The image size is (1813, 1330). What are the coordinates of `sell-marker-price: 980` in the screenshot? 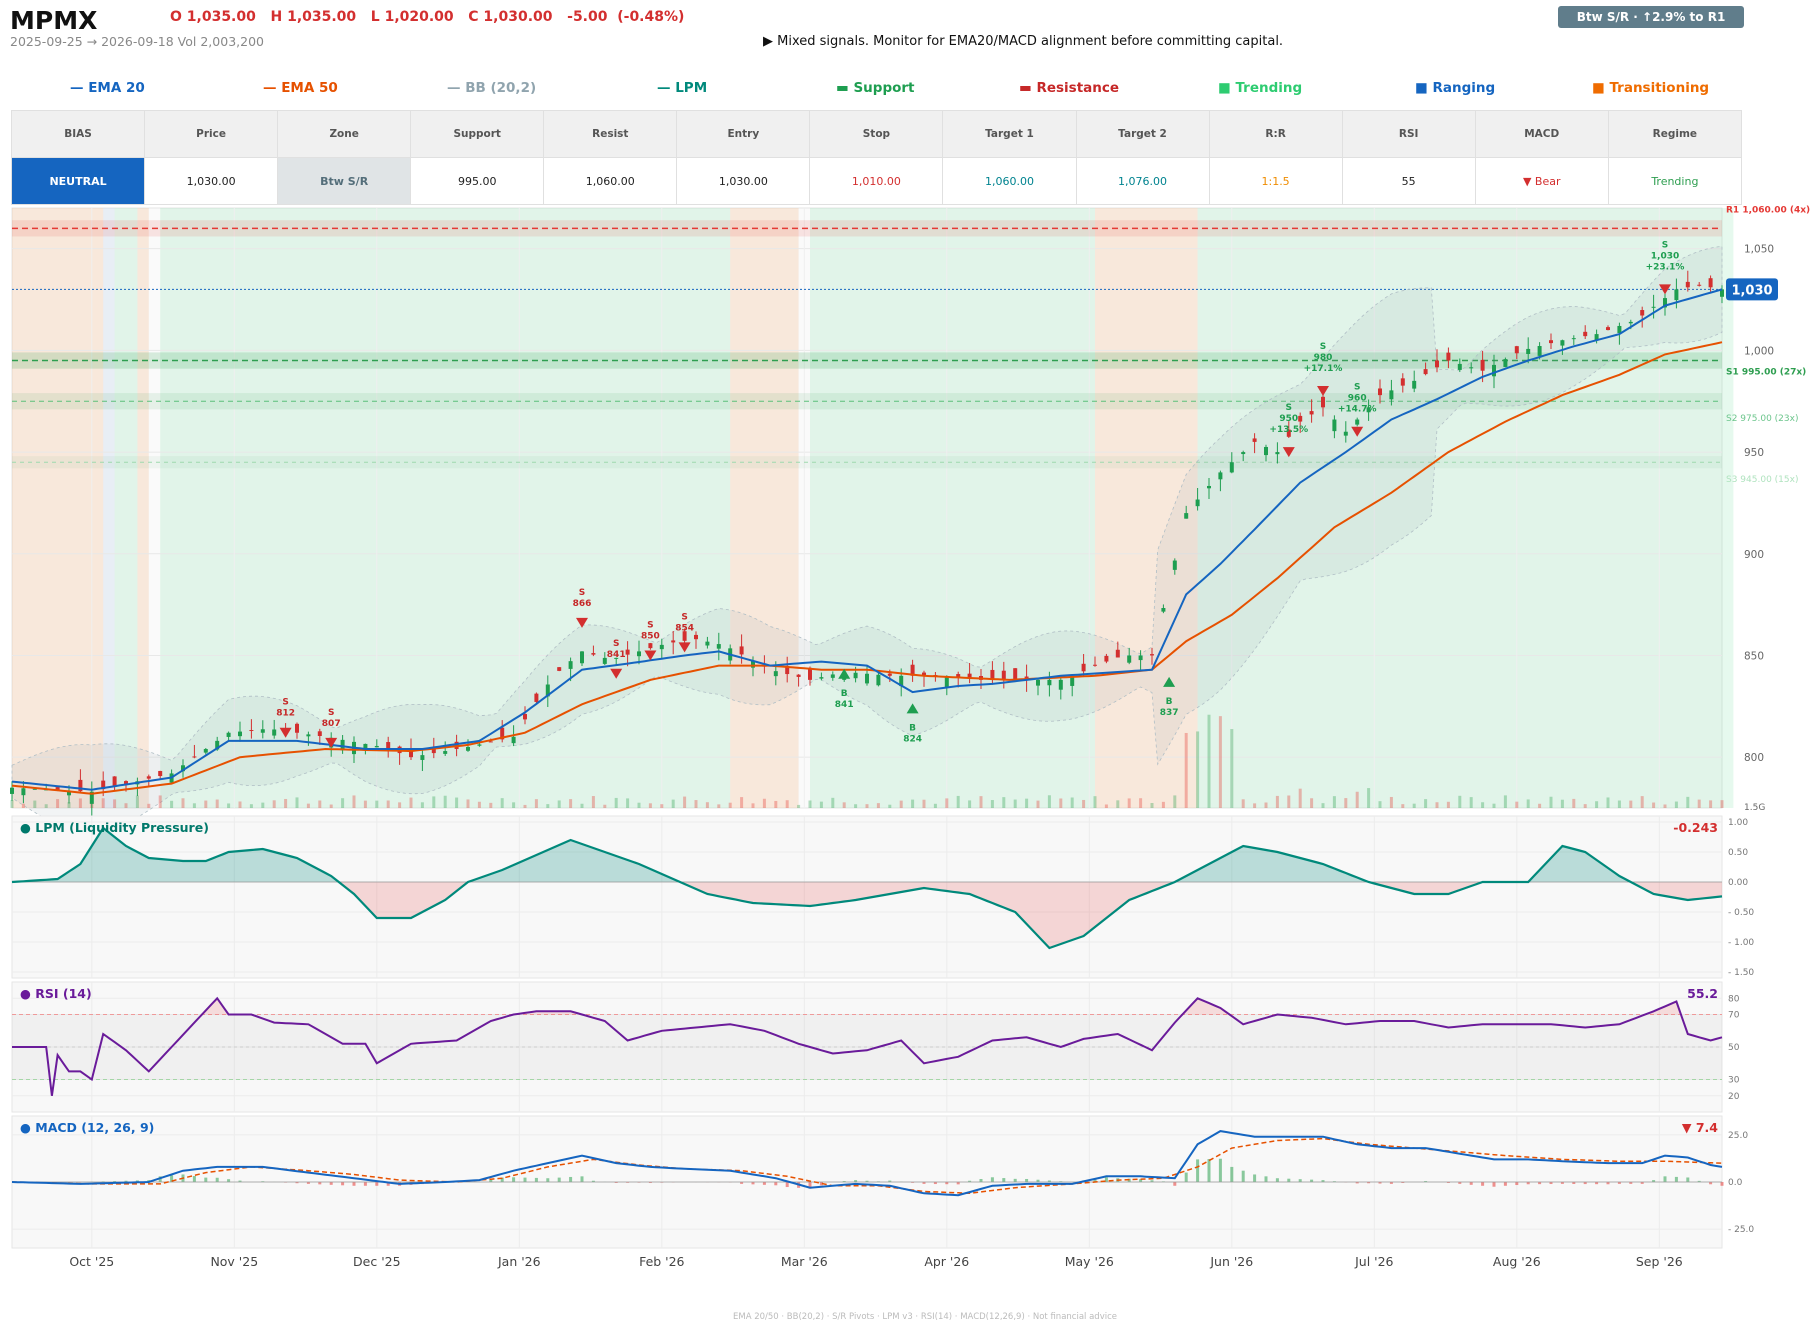 It's located at (1323, 358).